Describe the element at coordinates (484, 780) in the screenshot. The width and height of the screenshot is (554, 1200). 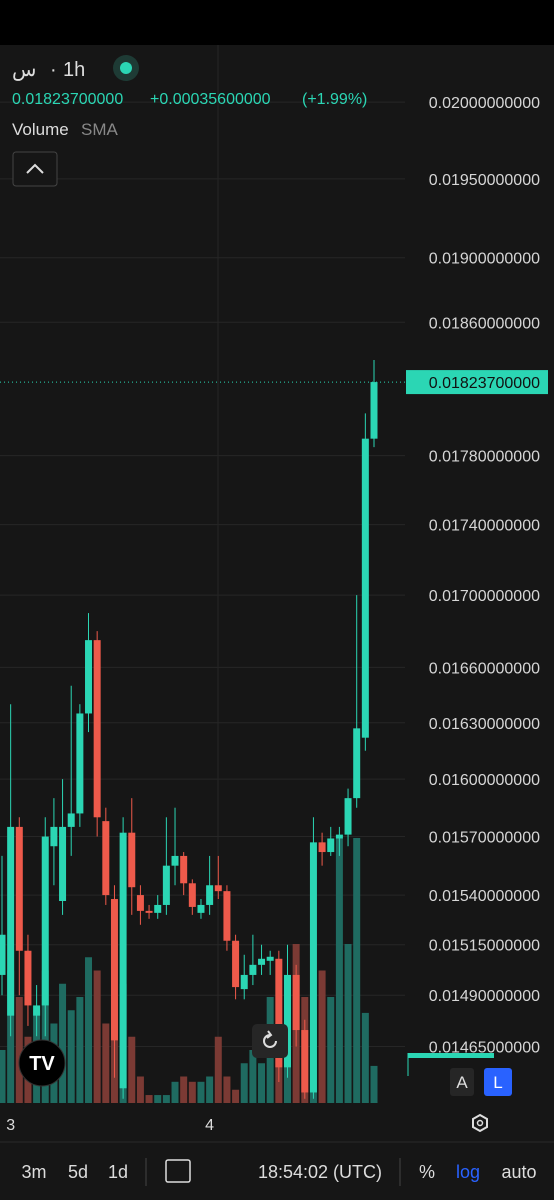
I see `y-tick-label: 0.01600000000` at that location.